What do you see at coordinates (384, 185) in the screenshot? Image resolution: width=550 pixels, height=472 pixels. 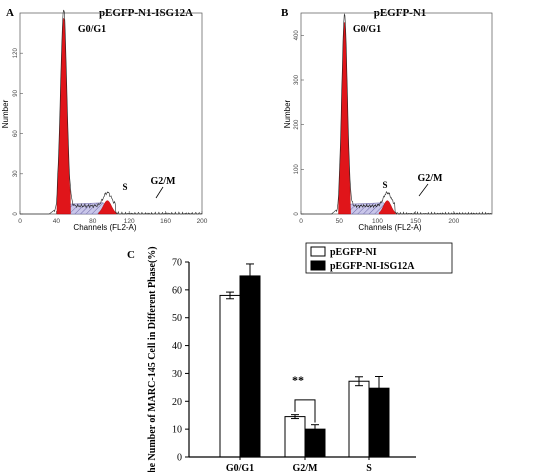 I see `panel-b-annotation-s: S` at bounding box center [384, 185].